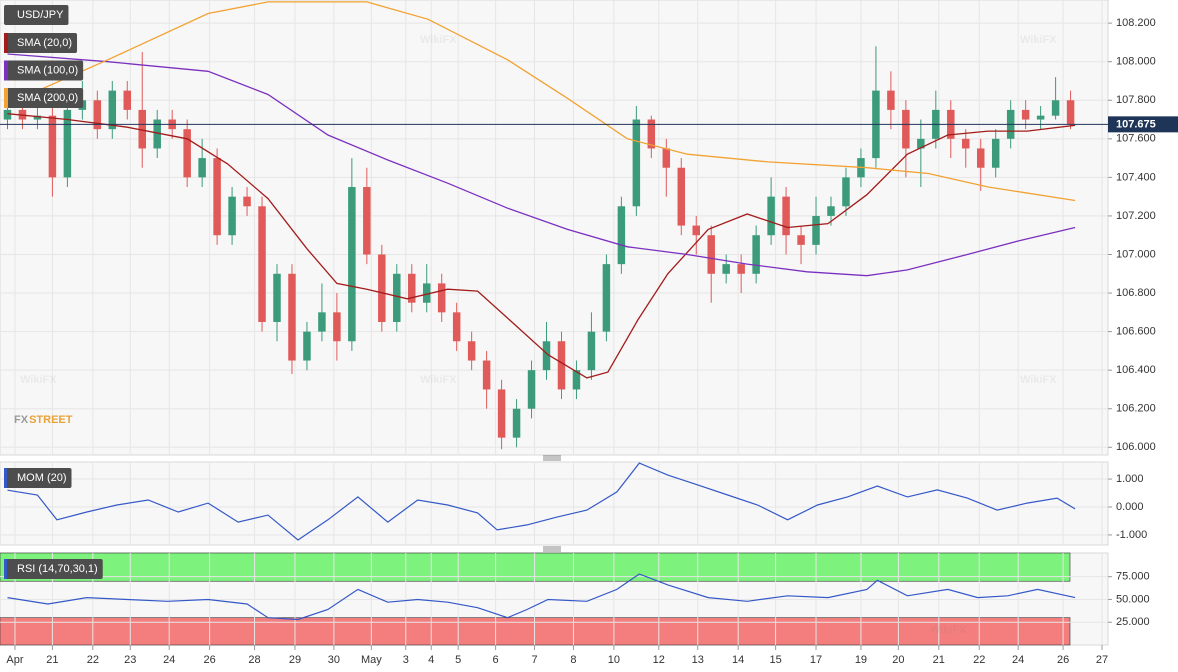 This screenshot has height=672, width=1178. I want to click on x-tick-label: 15, so click(775, 660).